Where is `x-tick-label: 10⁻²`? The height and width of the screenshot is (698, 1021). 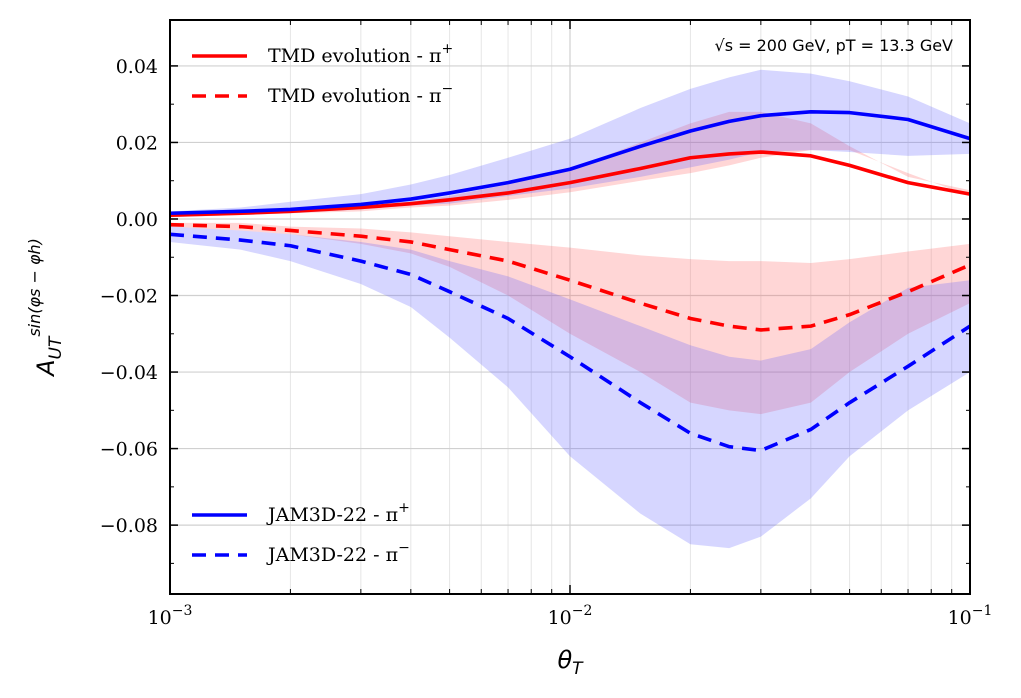
x-tick-label: 10⁻² is located at coordinates (570, 616).